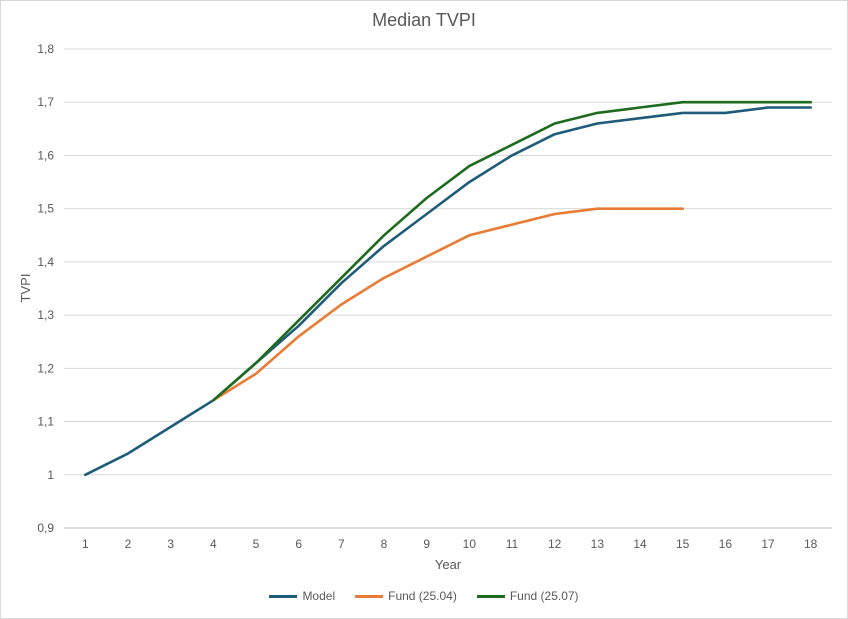  I want to click on legend-item: Fund (25.07), so click(527, 596).